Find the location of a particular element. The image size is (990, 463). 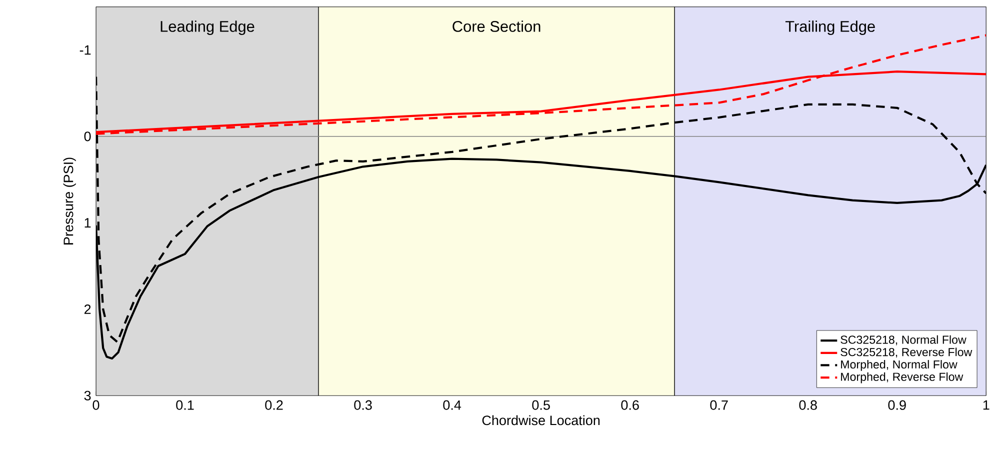

y-tick-label: -1 is located at coordinates (85, 49).